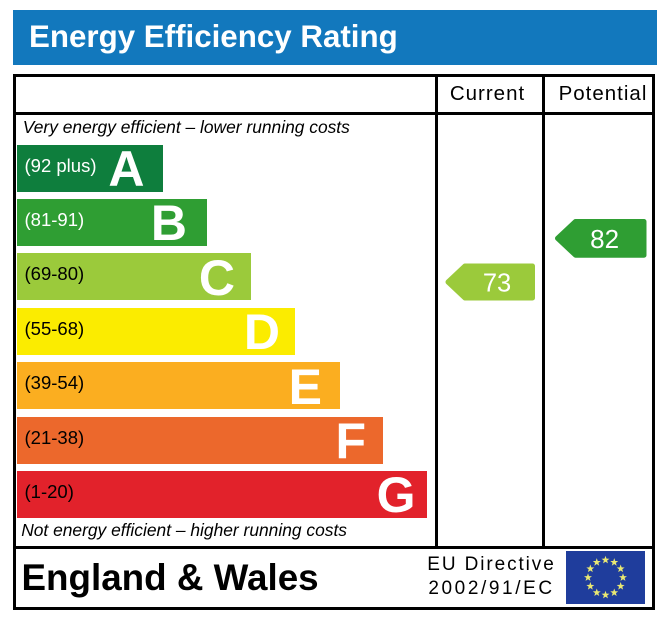 The height and width of the screenshot is (627, 670). Describe the element at coordinates (497, 284) in the screenshot. I see `svg-text: 73` at that location.